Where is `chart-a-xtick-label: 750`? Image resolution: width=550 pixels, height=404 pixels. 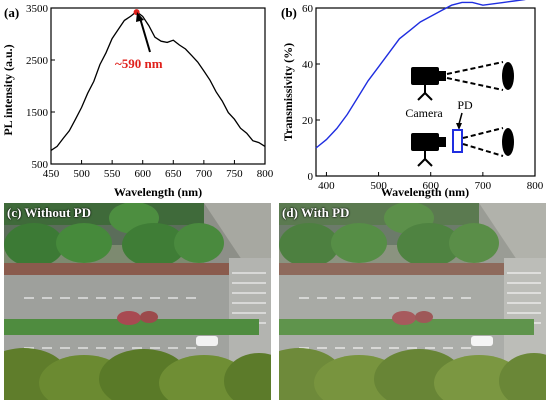 chart-a-xtick-label: 750 is located at coordinates (234, 174).